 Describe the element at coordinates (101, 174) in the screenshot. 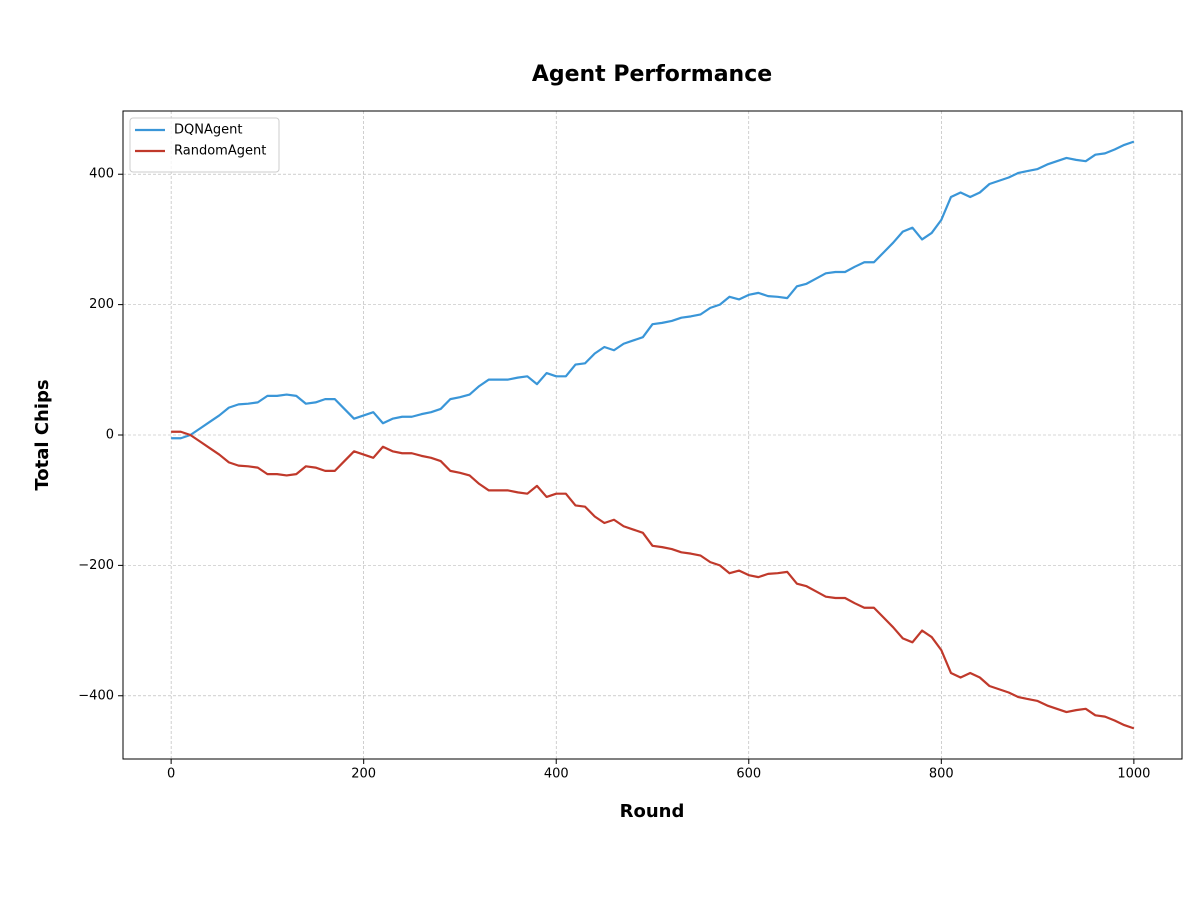

I see `y-tick-label: 400` at that location.